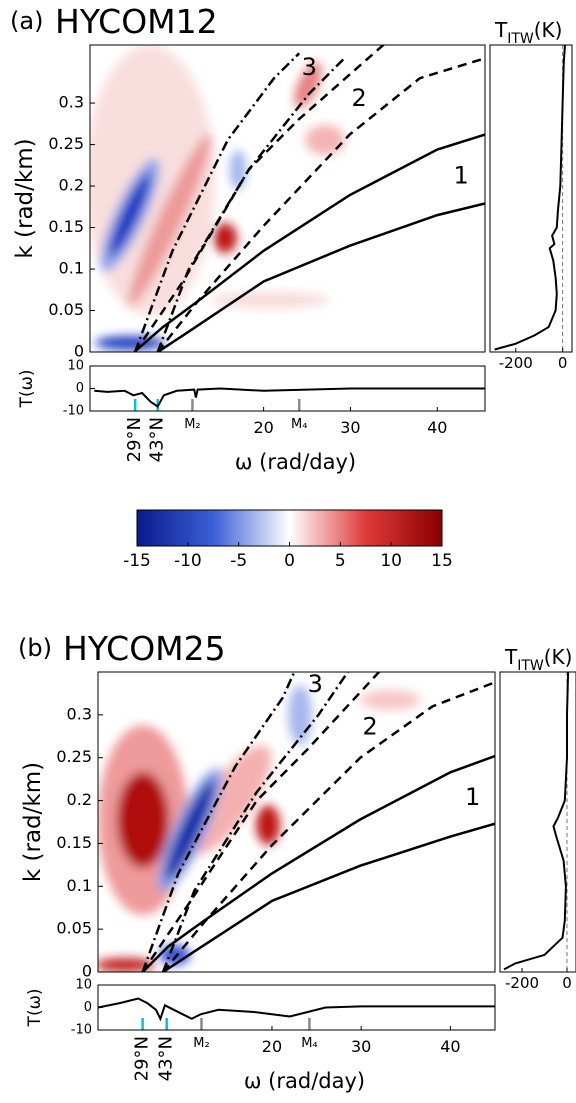 The height and width of the screenshot is (1103, 576). I want to click on colorbar, so click(289, 528).